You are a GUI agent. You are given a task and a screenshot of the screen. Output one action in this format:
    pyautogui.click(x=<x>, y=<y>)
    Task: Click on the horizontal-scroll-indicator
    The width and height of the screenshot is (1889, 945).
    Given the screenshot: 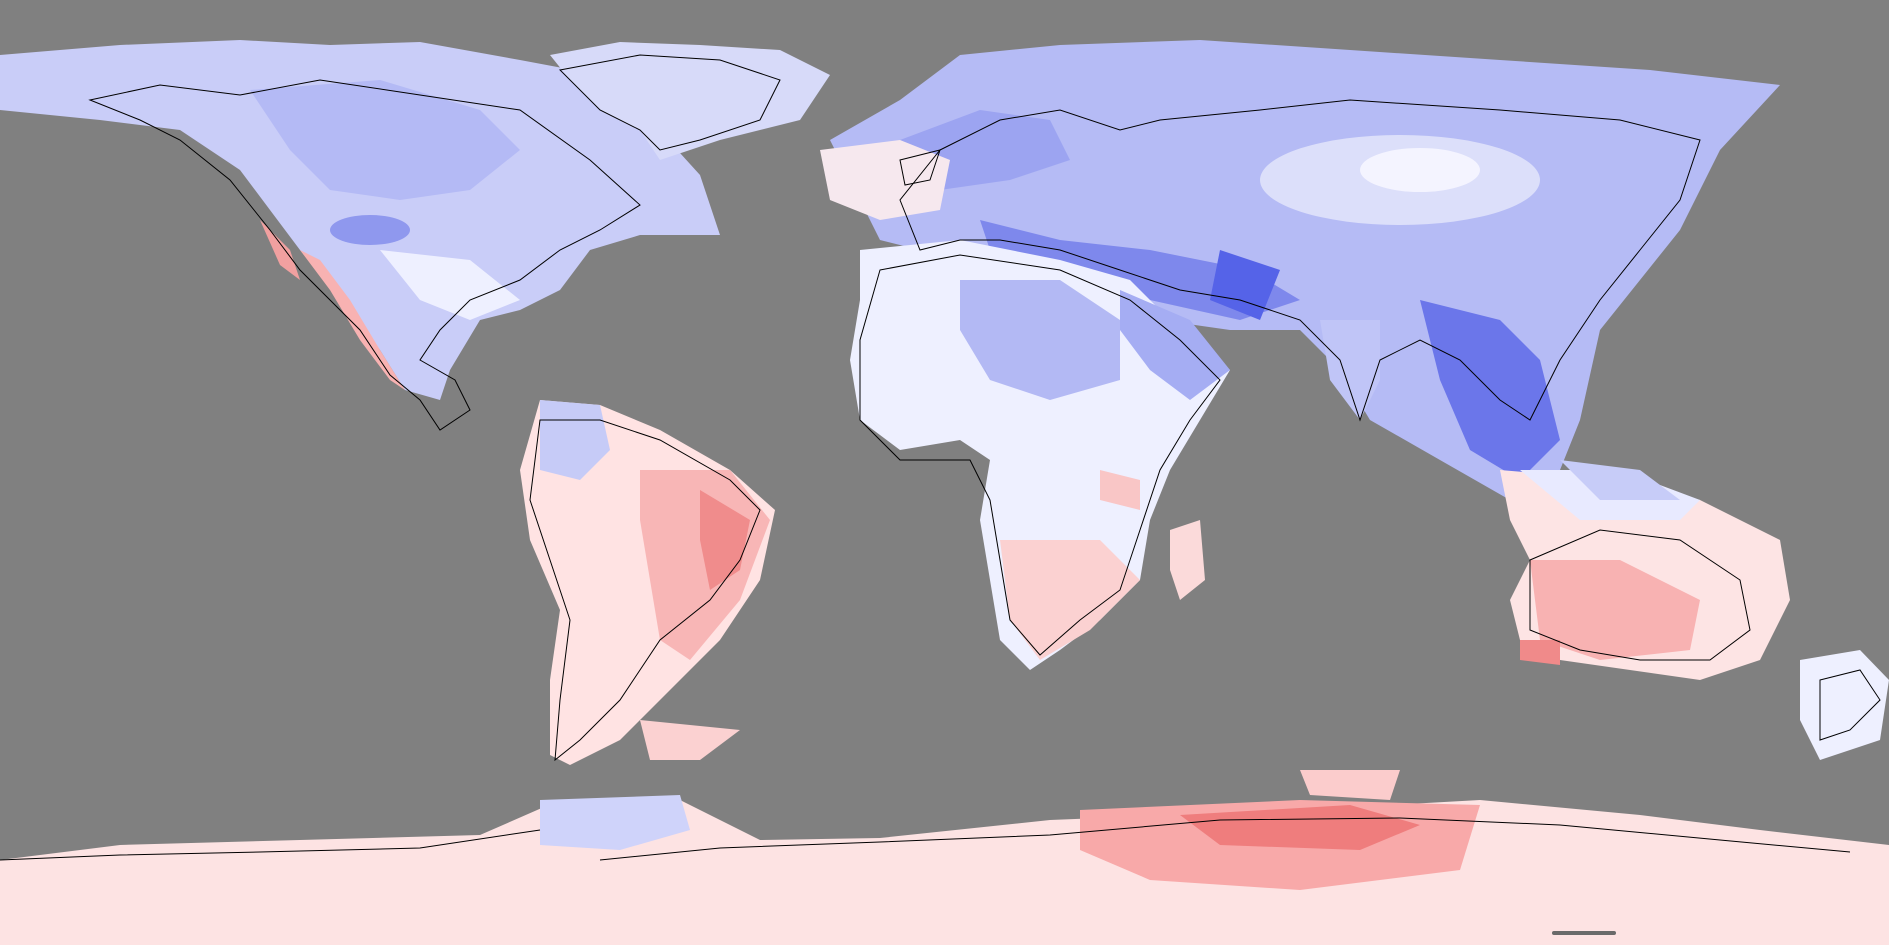 What is the action you would take?
    pyautogui.click(x=1584, y=933)
    